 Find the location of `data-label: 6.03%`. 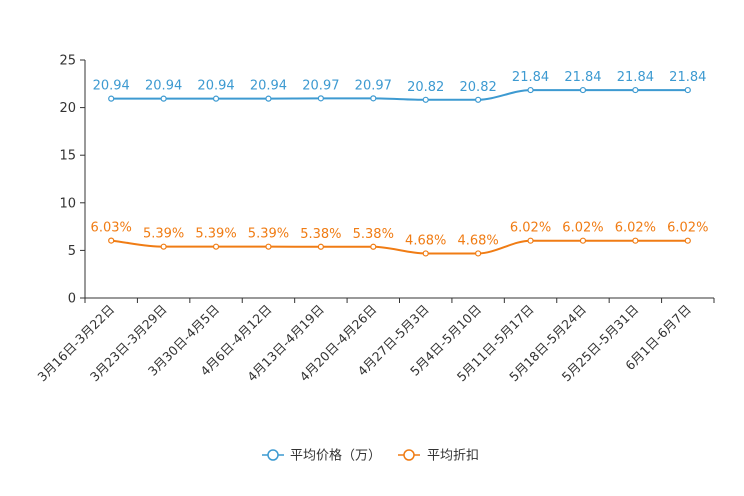

data-label: 6.03% is located at coordinates (111, 228).